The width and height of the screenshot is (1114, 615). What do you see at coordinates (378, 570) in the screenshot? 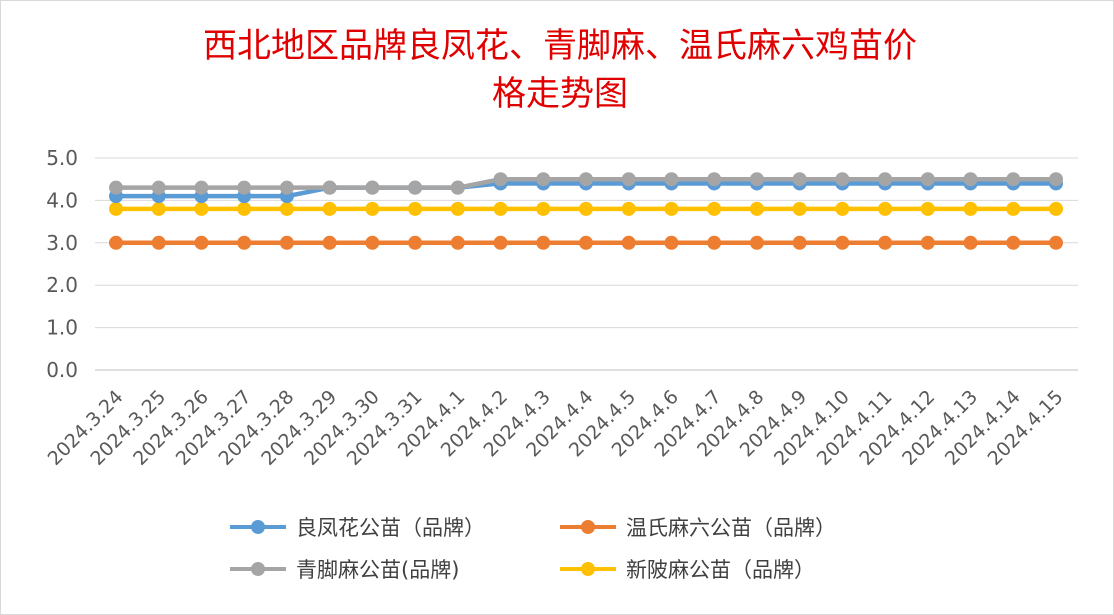
I see `legend-label: 青脚麻公苗(品牌)` at bounding box center [378, 570].